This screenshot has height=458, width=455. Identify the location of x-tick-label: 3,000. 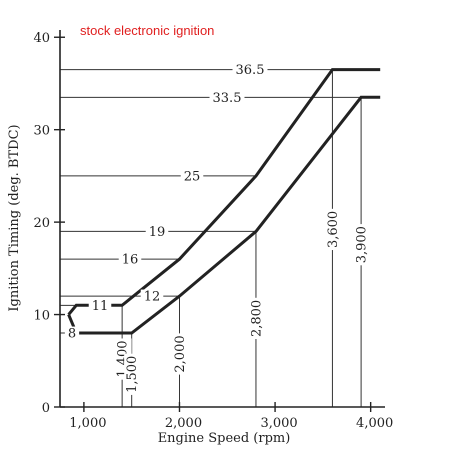
(278, 423).